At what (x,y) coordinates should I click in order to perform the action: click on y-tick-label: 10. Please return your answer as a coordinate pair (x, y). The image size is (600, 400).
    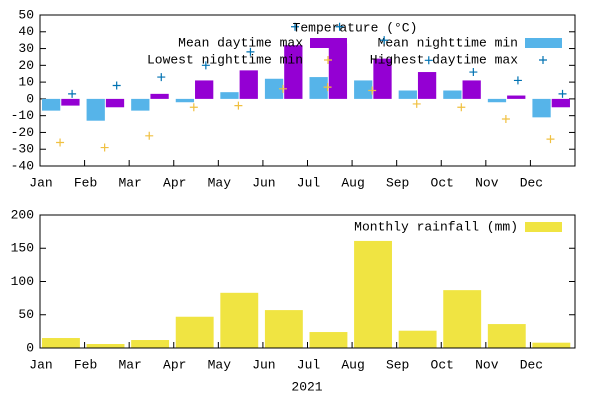
    Looking at the image, I should click on (26, 82).